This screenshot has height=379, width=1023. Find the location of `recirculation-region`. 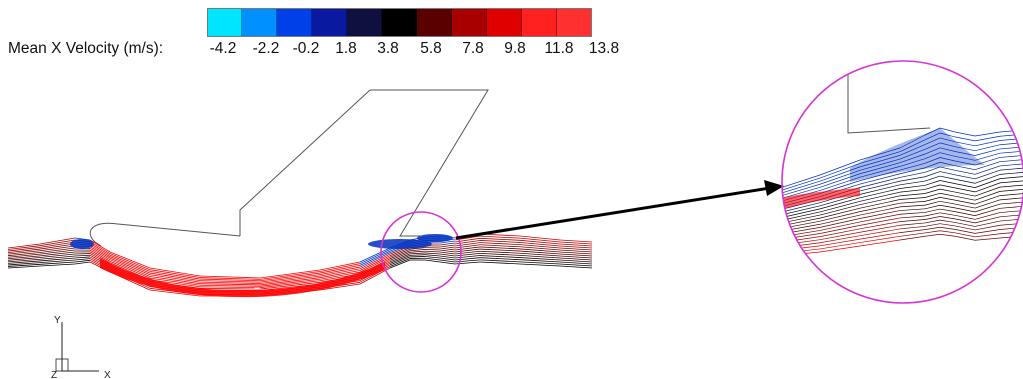

recirculation-region is located at coordinates (400, 244).